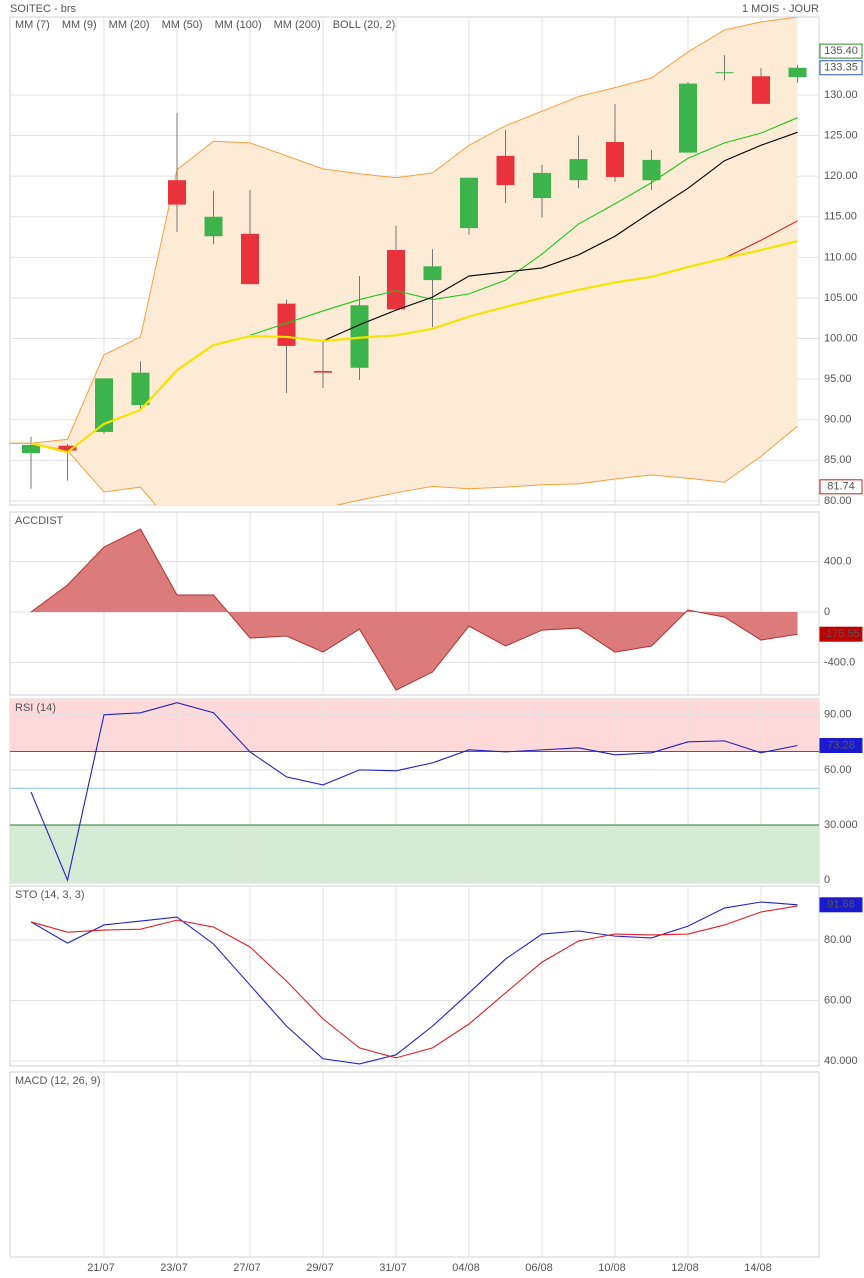 The width and height of the screenshot is (864, 1278). I want to click on y-tick-label: 40.000, so click(841, 1061).